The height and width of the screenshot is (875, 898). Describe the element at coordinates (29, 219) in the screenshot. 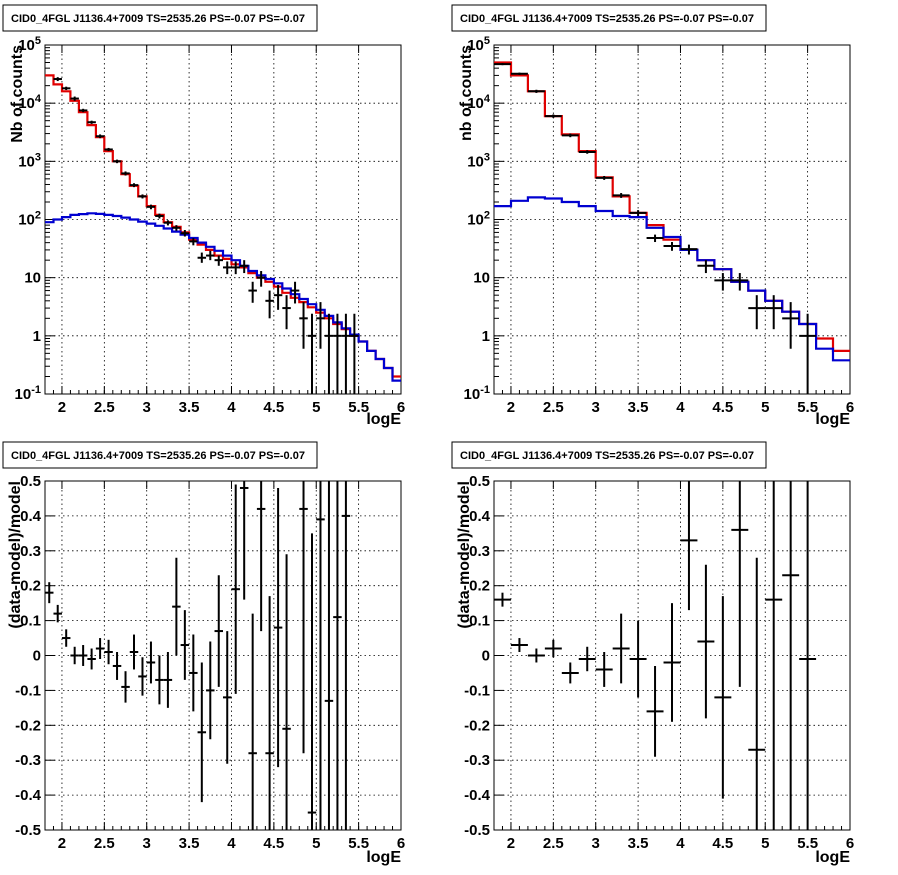

I see `y-tick-label: 10²` at that location.